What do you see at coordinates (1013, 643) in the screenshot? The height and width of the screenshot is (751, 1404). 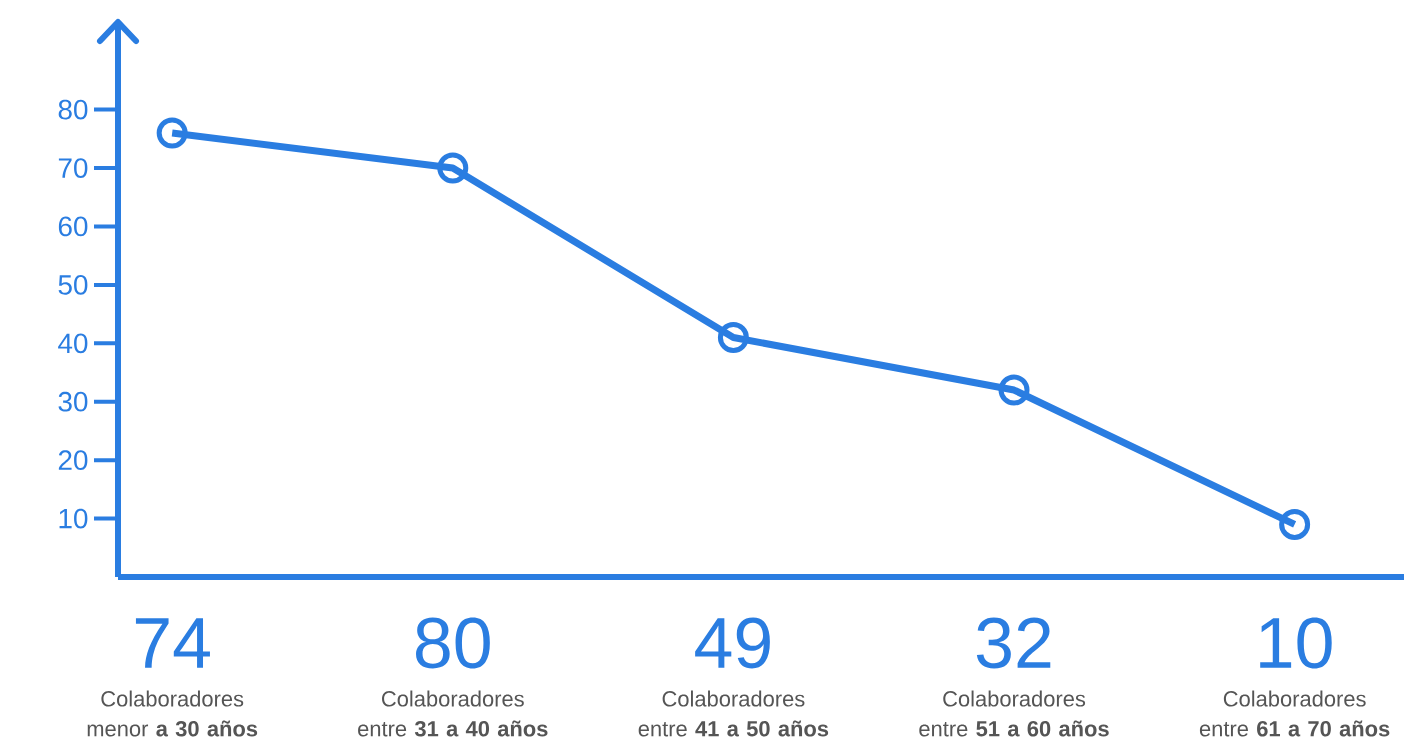 I see `text: 32` at bounding box center [1013, 643].